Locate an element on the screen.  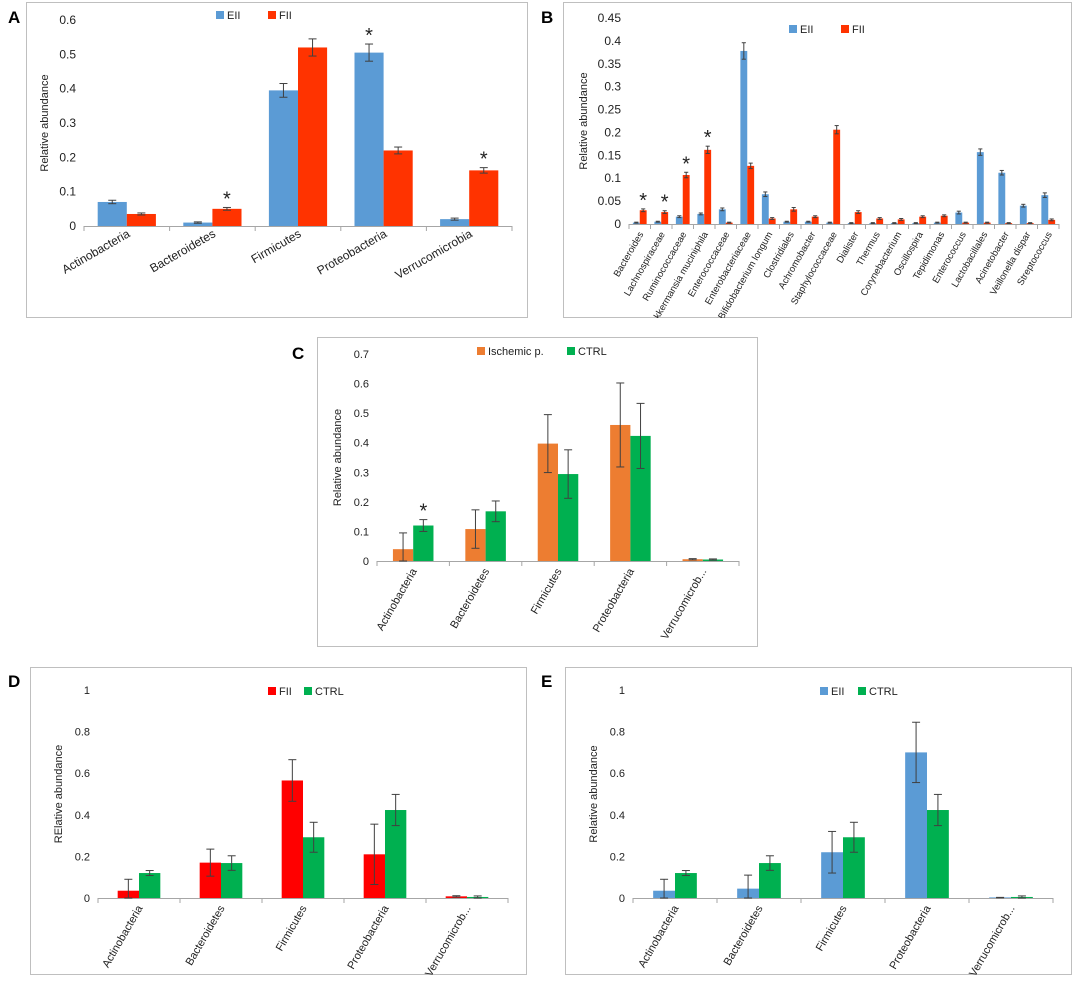
y-tick-label: 0.5 is located at coordinates (67, 54).